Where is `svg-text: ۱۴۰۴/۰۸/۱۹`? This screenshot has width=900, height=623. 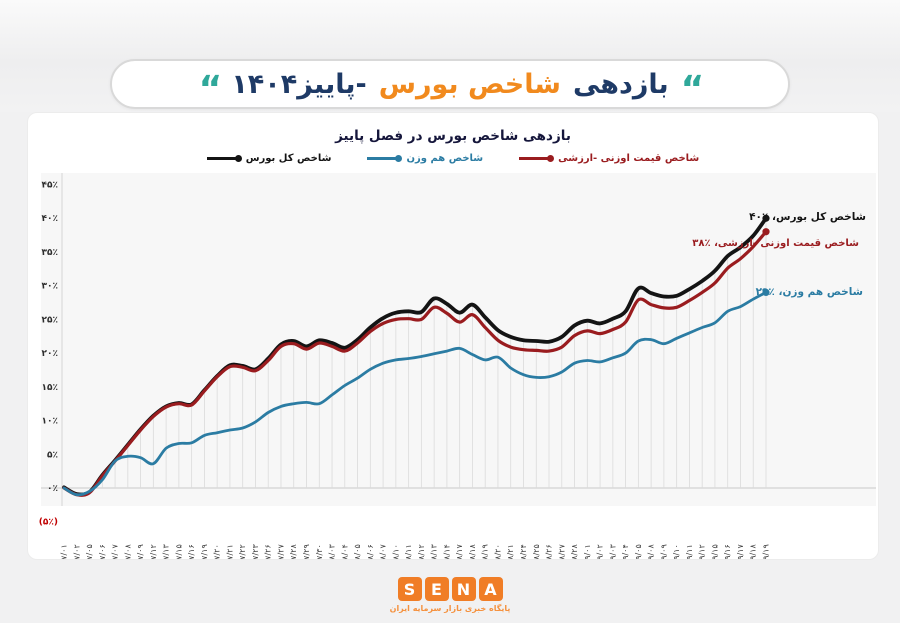
svg-text: ۱۴۰۴/۰۸/۱۹ is located at coordinates (485, 551).